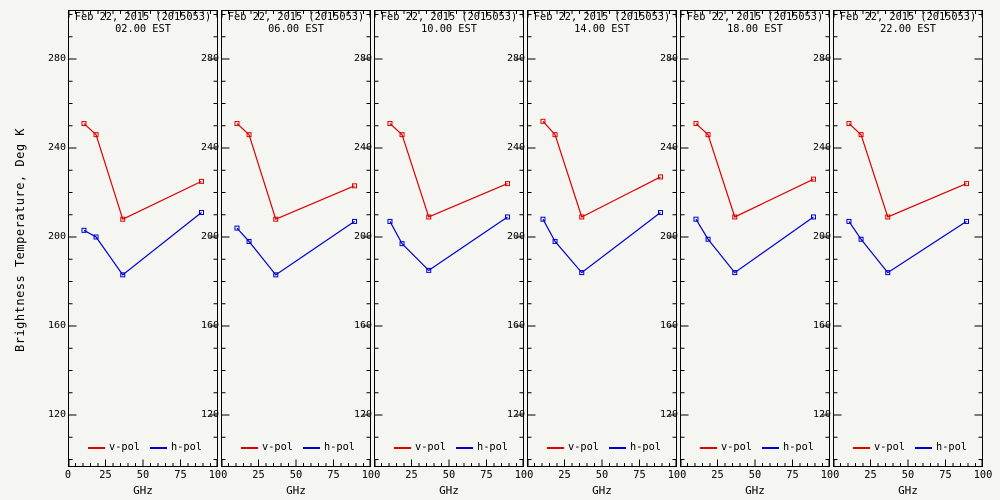 The width and height of the screenshot is (1000, 500). Describe the element at coordinates (555, 448) in the screenshot. I see `v-pol-legend-line` at that location.